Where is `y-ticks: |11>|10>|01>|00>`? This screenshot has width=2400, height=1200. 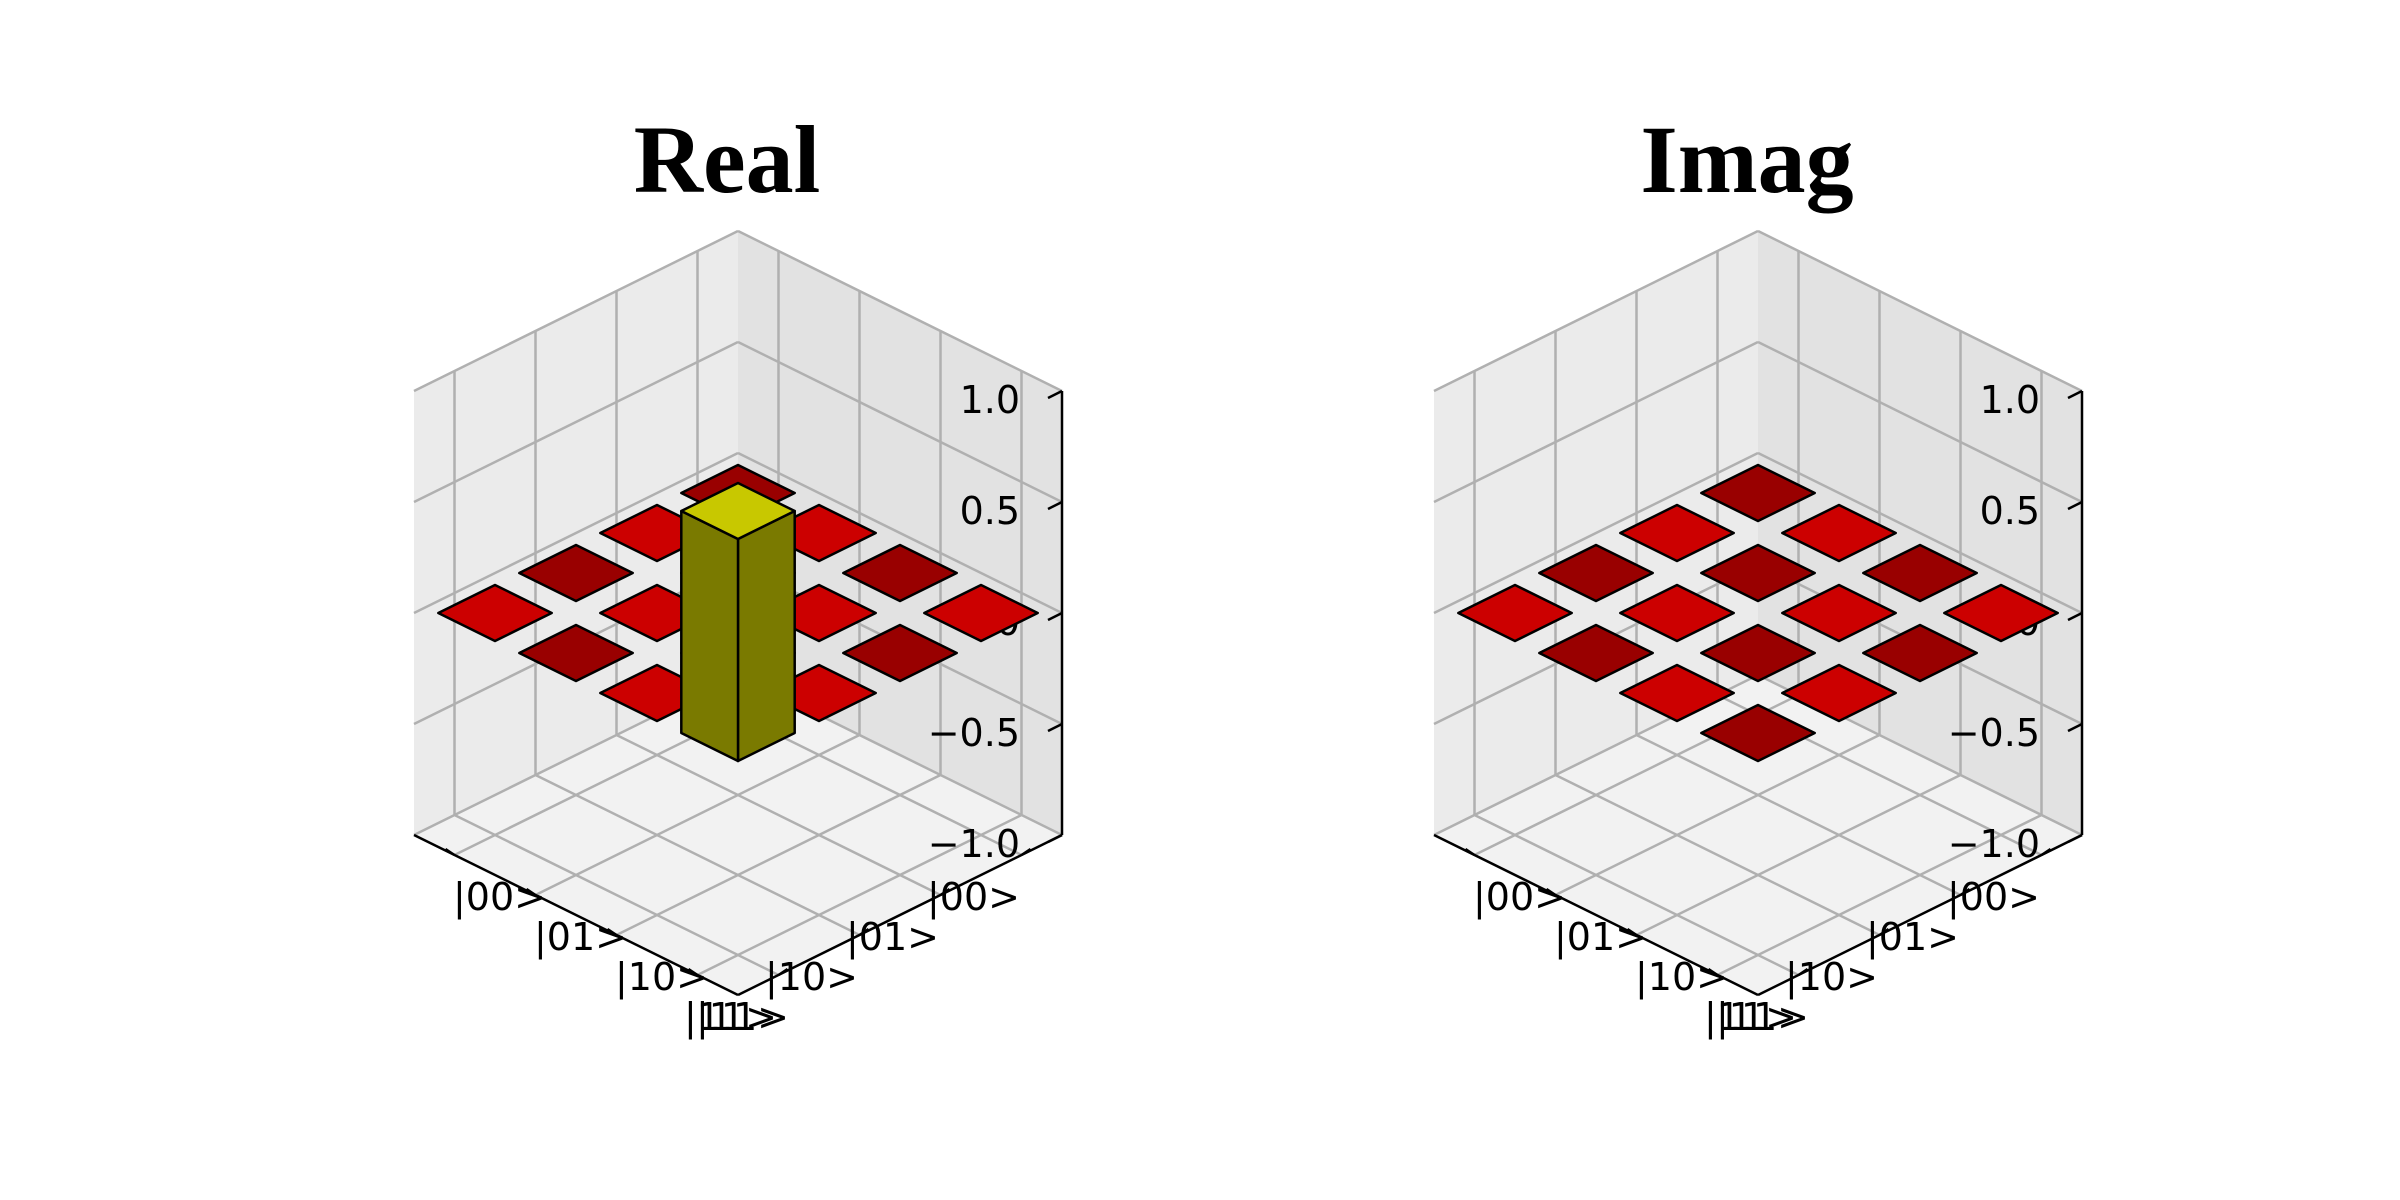
y-ticks: |11>|10>|01>|00> is located at coordinates (616, 943).